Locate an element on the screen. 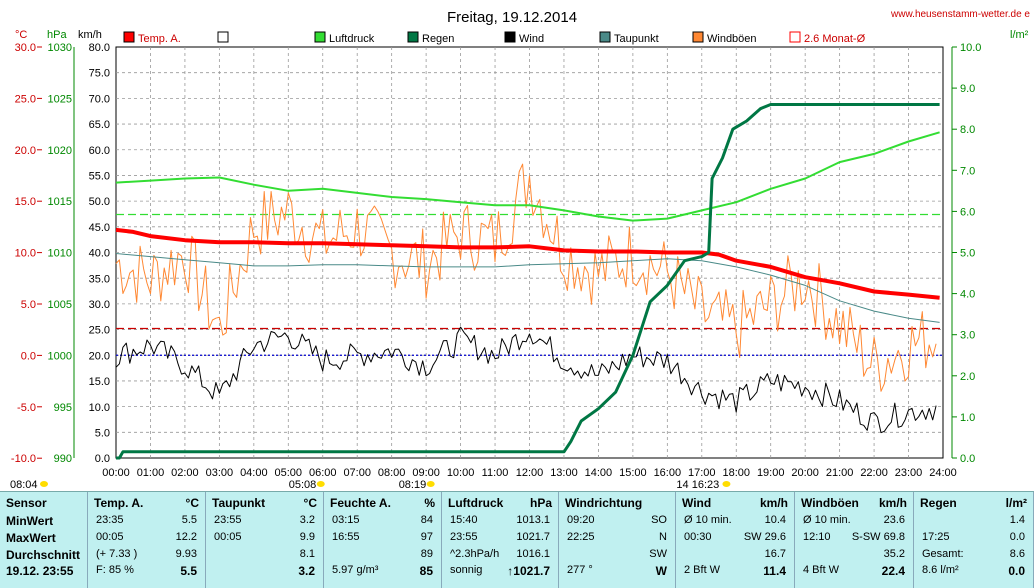 Image resolution: width=1034 pixels, height=588 pixels. stats-value: W is located at coordinates (661, 571).